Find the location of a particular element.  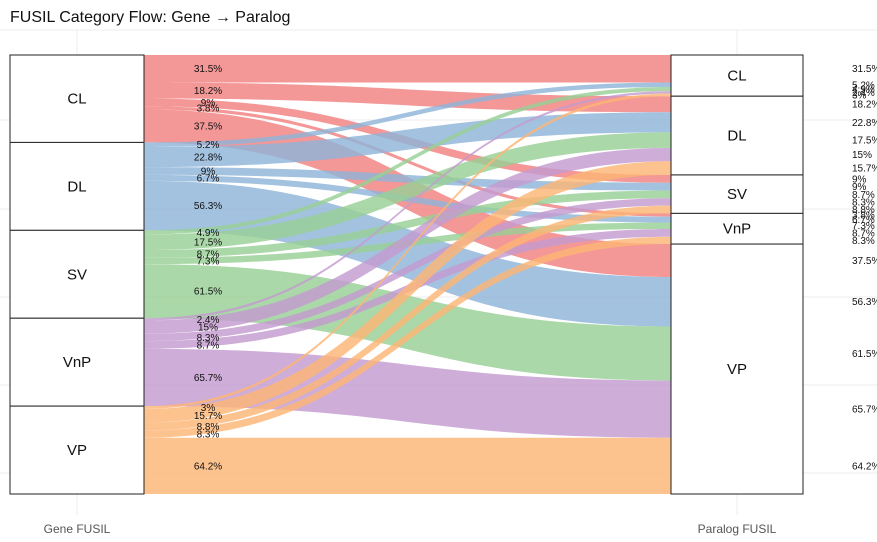

pct-left-VnP-CL: 2.4% is located at coordinates (208, 320).